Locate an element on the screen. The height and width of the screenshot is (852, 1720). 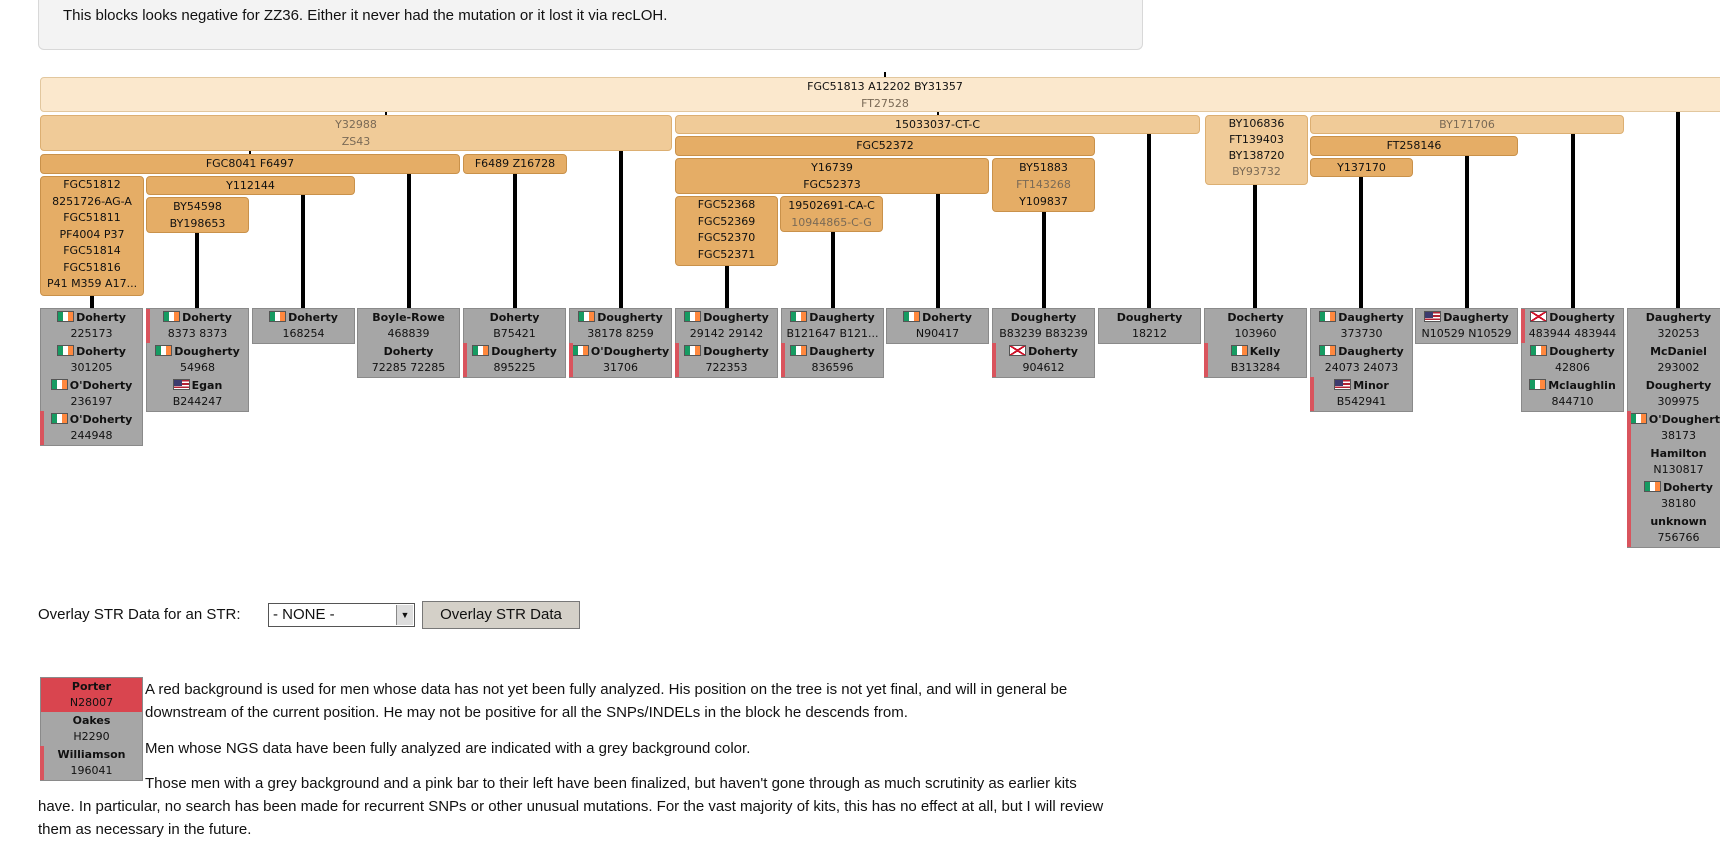
kit-id: B83239 B83239 is located at coordinates (1043, 333).